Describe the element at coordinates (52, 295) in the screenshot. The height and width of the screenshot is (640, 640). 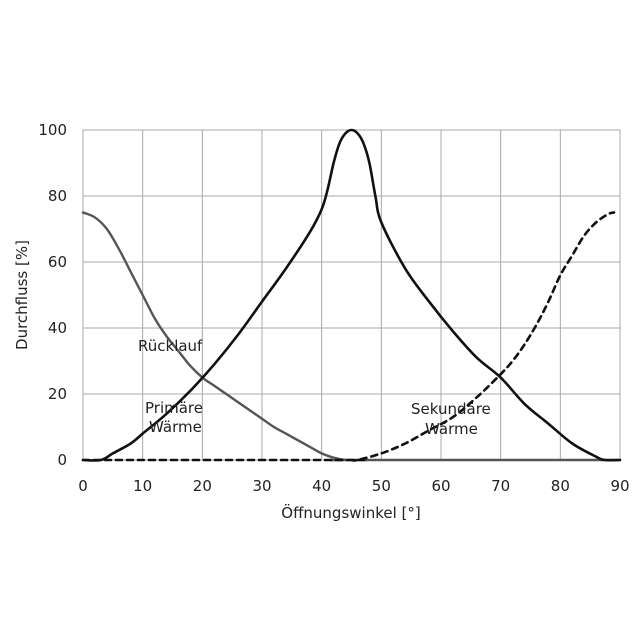
I see `y-tick-labels: 0 20 40 60 80 100` at that location.